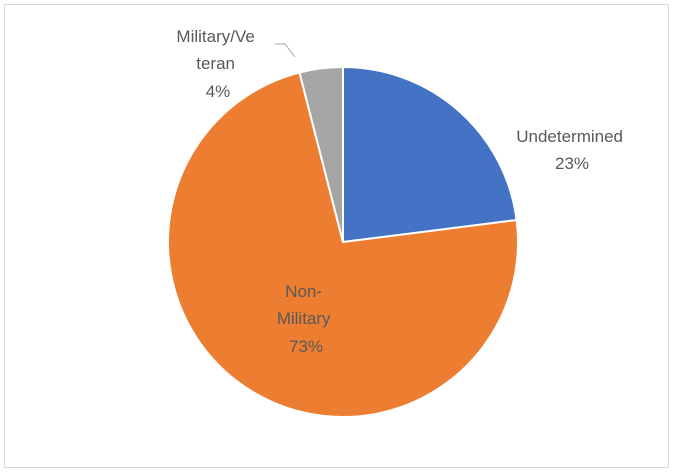 This screenshot has height=474, width=675. What do you see at coordinates (306, 346) in the screenshot?
I see `slice-label-percent: 73%` at bounding box center [306, 346].